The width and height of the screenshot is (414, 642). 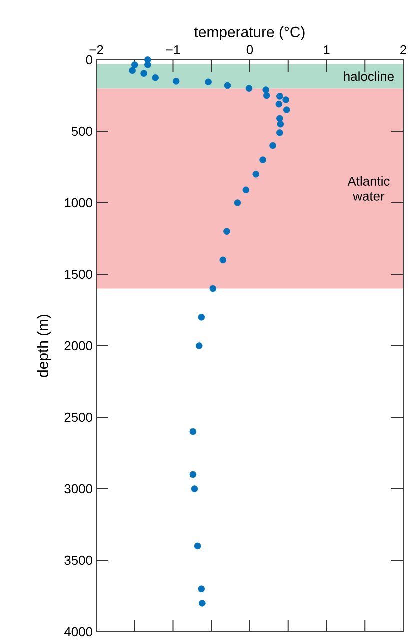 I want to click on x-tick-label: 2, so click(x=403, y=49).